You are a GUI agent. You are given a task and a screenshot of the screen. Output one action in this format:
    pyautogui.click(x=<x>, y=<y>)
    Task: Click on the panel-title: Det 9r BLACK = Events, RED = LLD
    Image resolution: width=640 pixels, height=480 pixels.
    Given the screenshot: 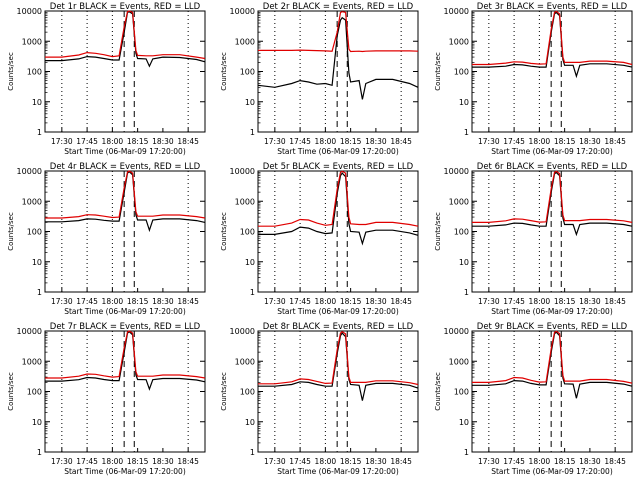 What is the action you would take?
    pyautogui.click(x=552, y=327)
    